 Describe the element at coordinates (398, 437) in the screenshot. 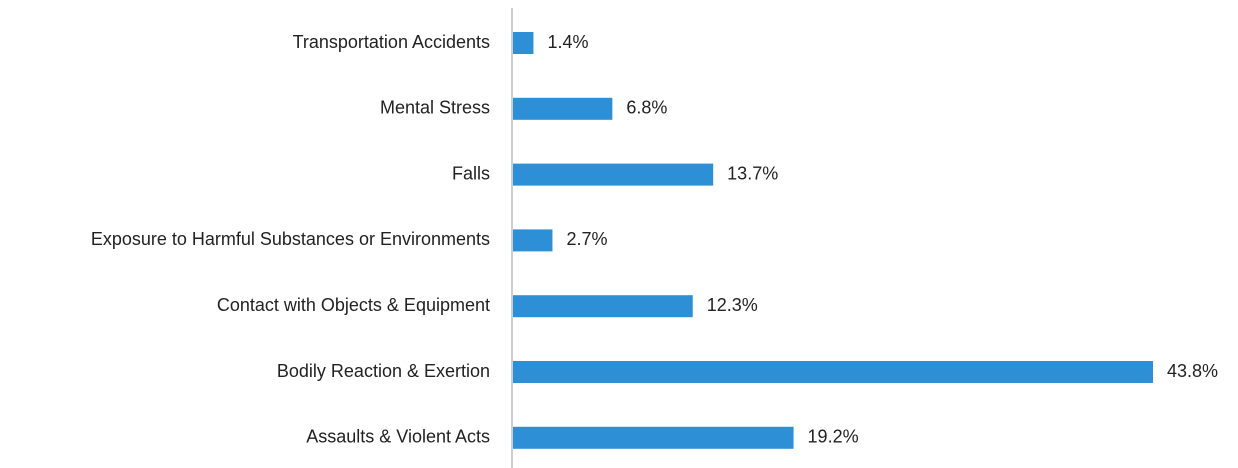

I see `category-label: Assaults & Violent Acts` at that location.